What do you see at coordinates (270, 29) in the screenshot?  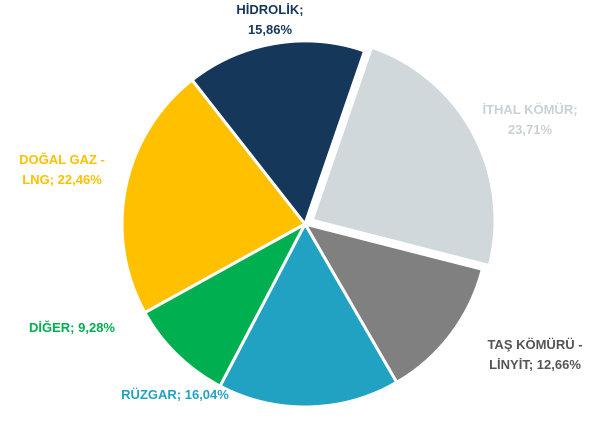 I see `label-text: 15,86%` at bounding box center [270, 29].